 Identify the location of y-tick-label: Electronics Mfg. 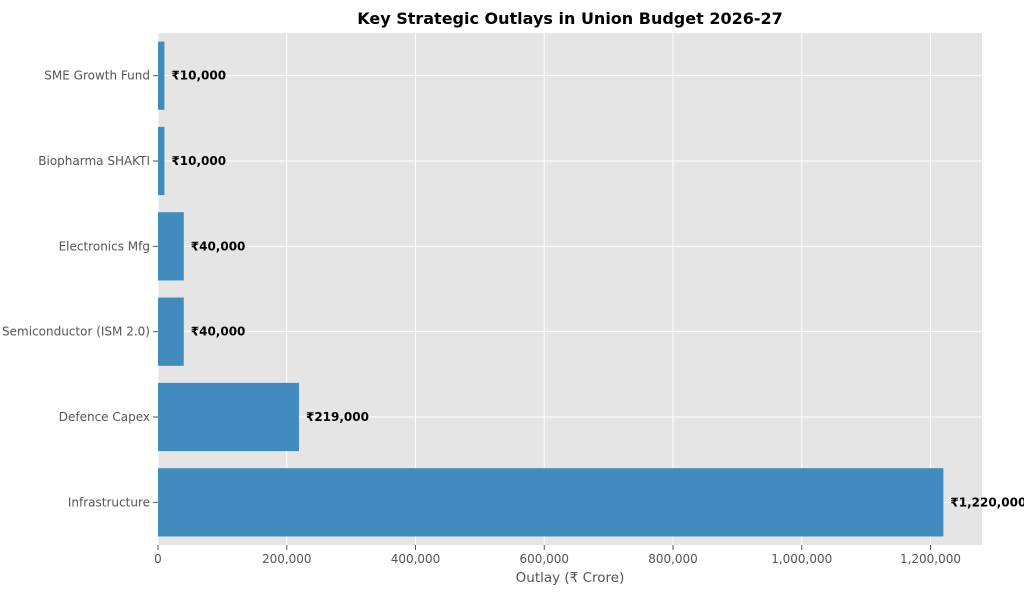
(104, 246).